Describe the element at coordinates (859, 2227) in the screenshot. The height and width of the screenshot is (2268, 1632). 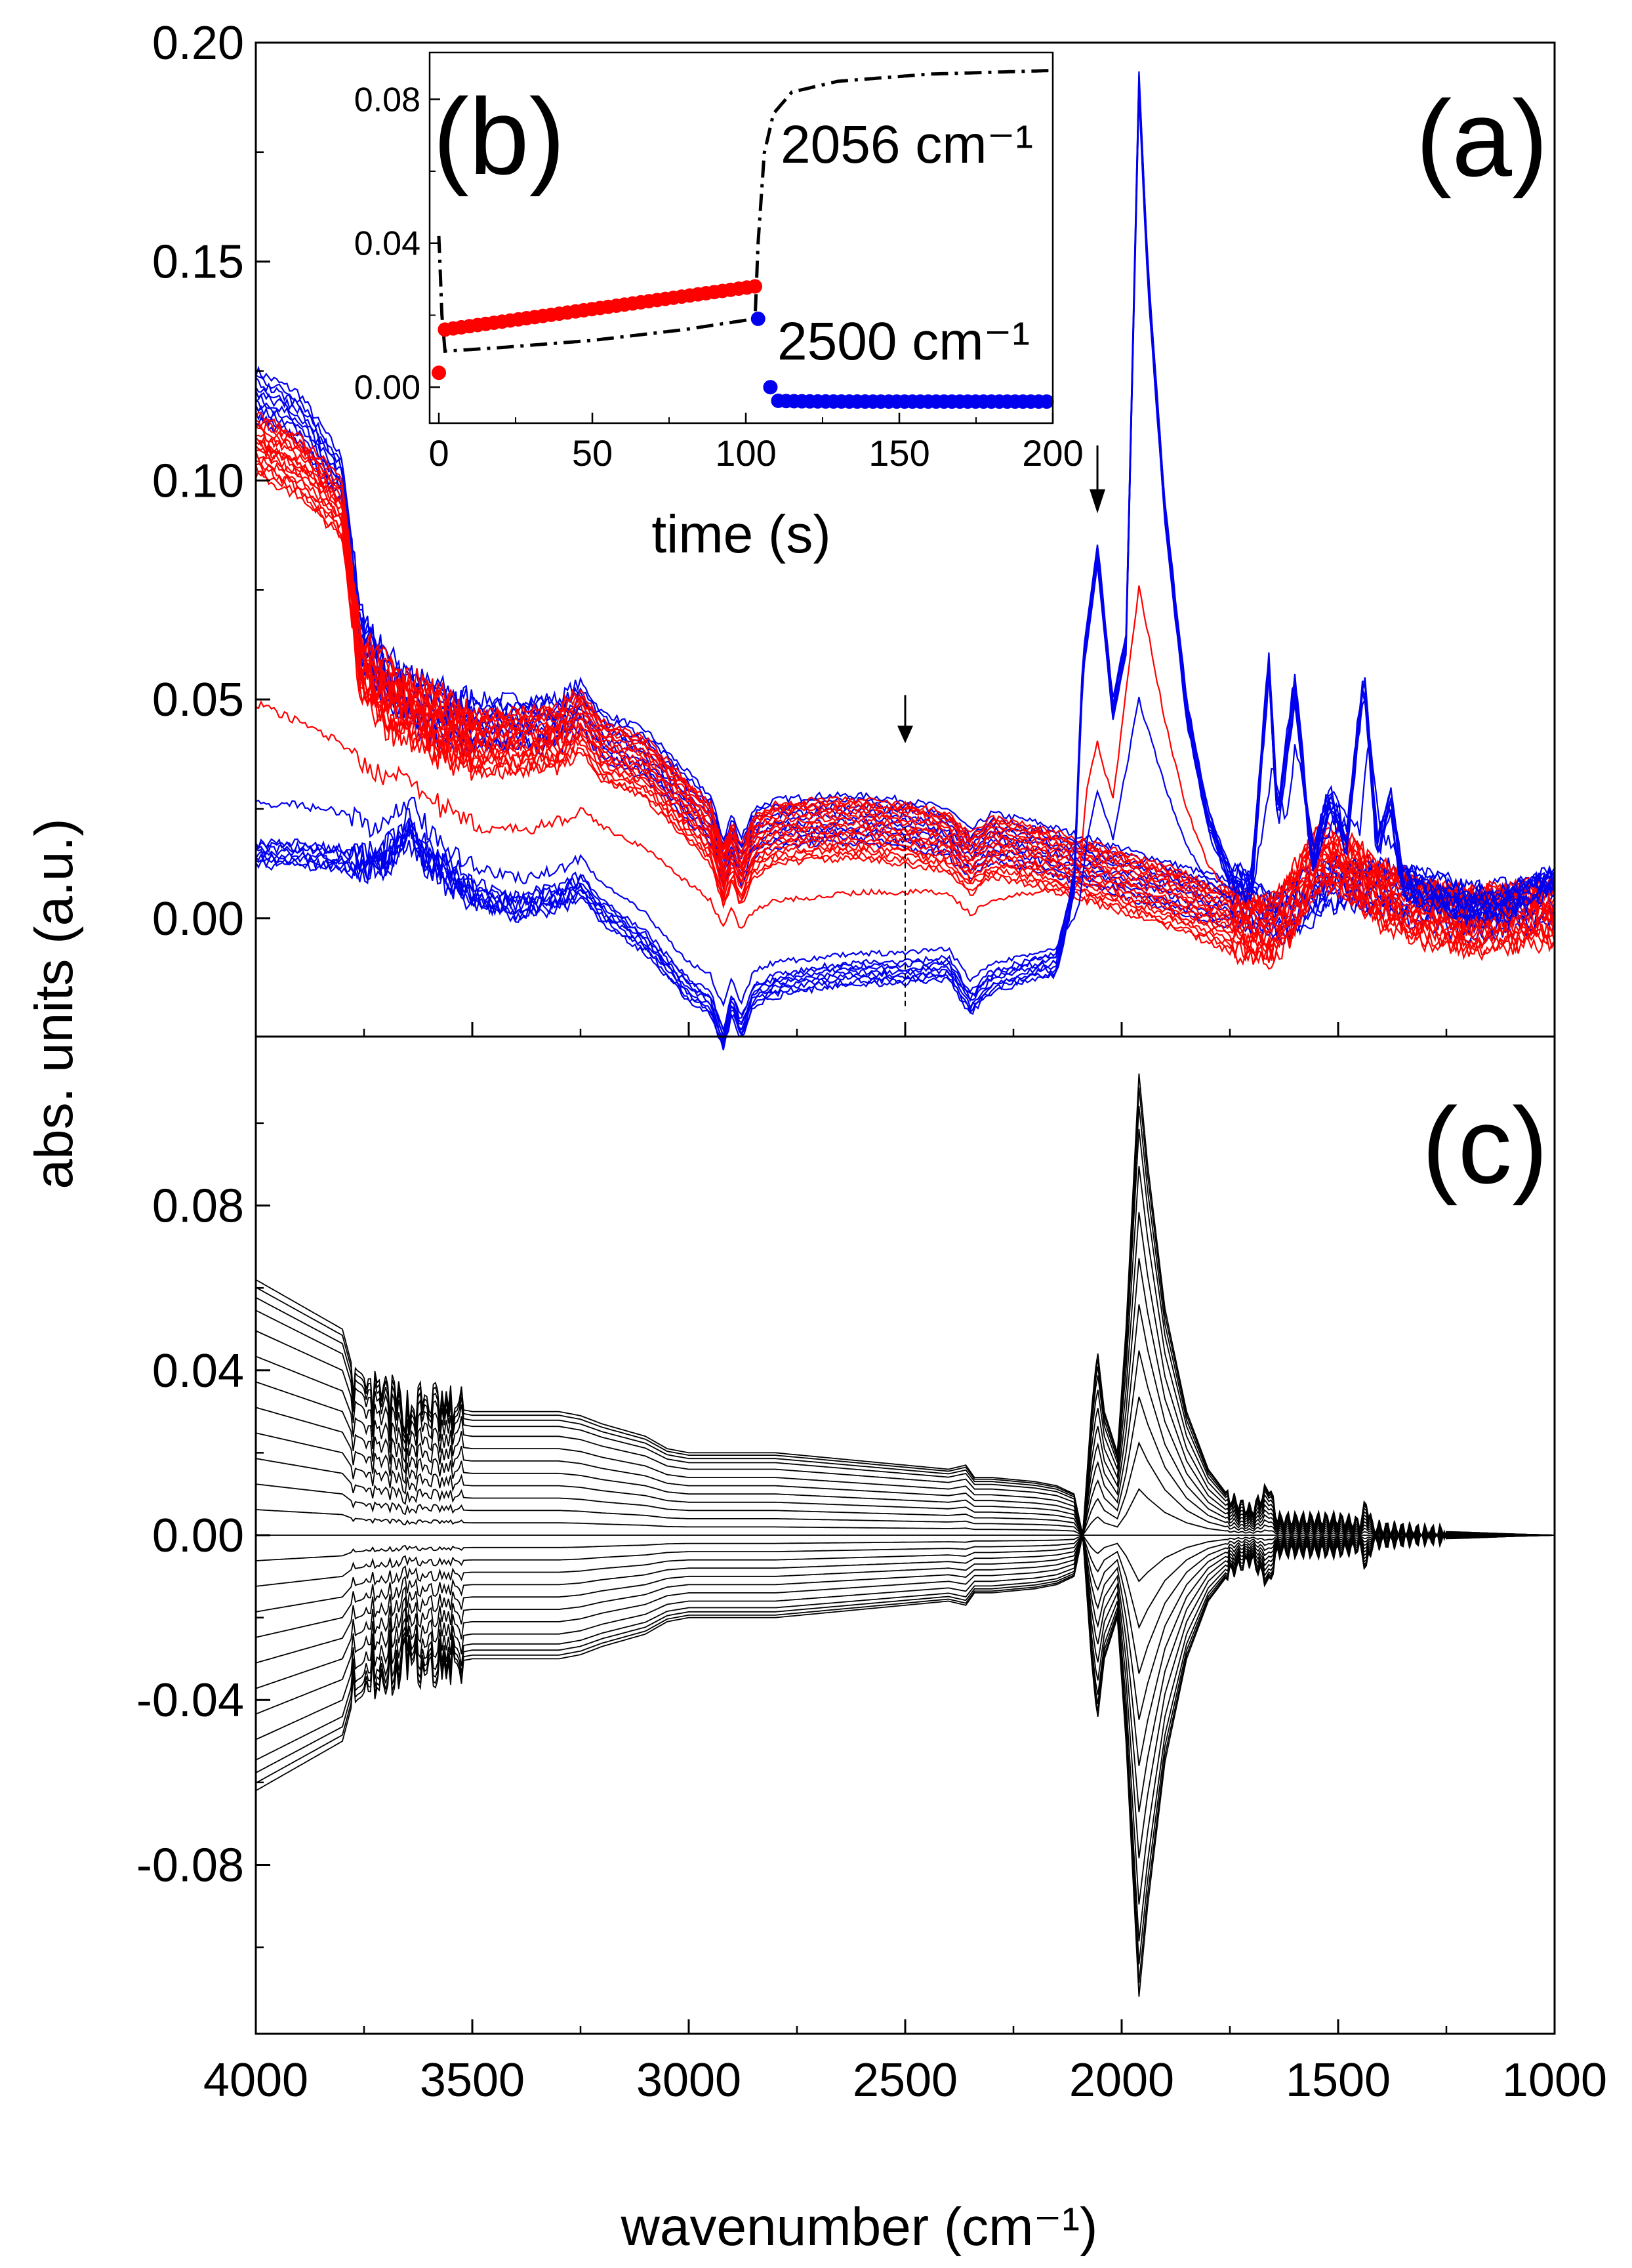
I see `x-axis-title: wavenumber (cm⁻¹)` at that location.